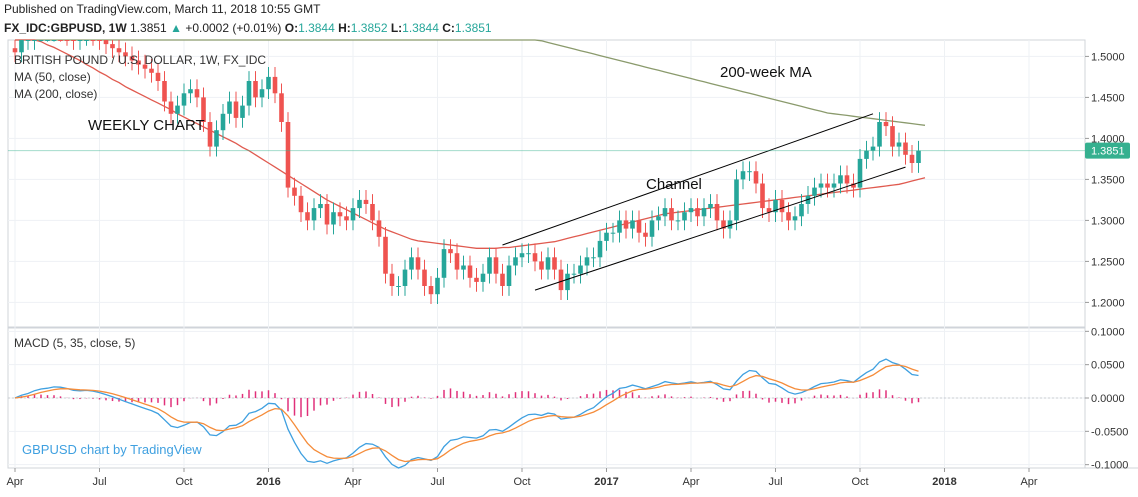  Describe the element at coordinates (1108, 303) in the screenshot. I see `price-tick-label: 1.2000` at that location.